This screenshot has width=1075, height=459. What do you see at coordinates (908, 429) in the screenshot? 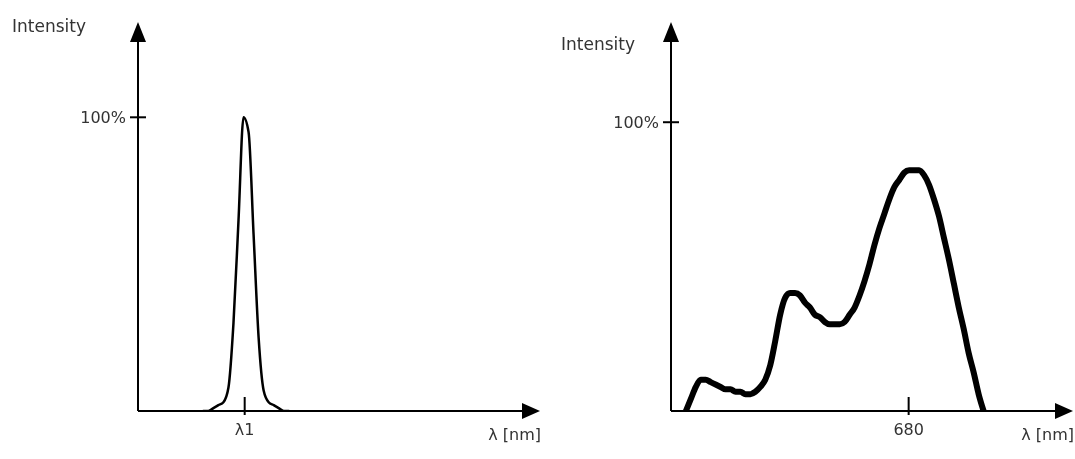
I see `text: 680` at bounding box center [908, 429].